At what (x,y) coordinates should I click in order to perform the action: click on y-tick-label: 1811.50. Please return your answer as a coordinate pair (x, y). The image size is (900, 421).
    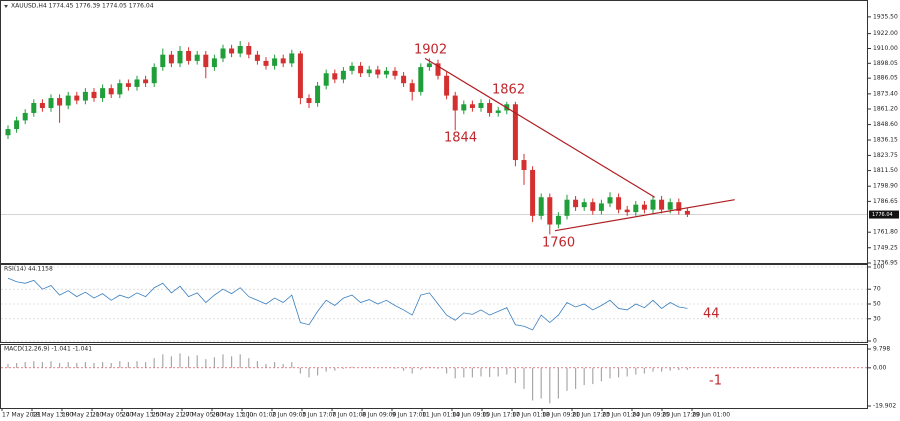
    Looking at the image, I should click on (885, 170).